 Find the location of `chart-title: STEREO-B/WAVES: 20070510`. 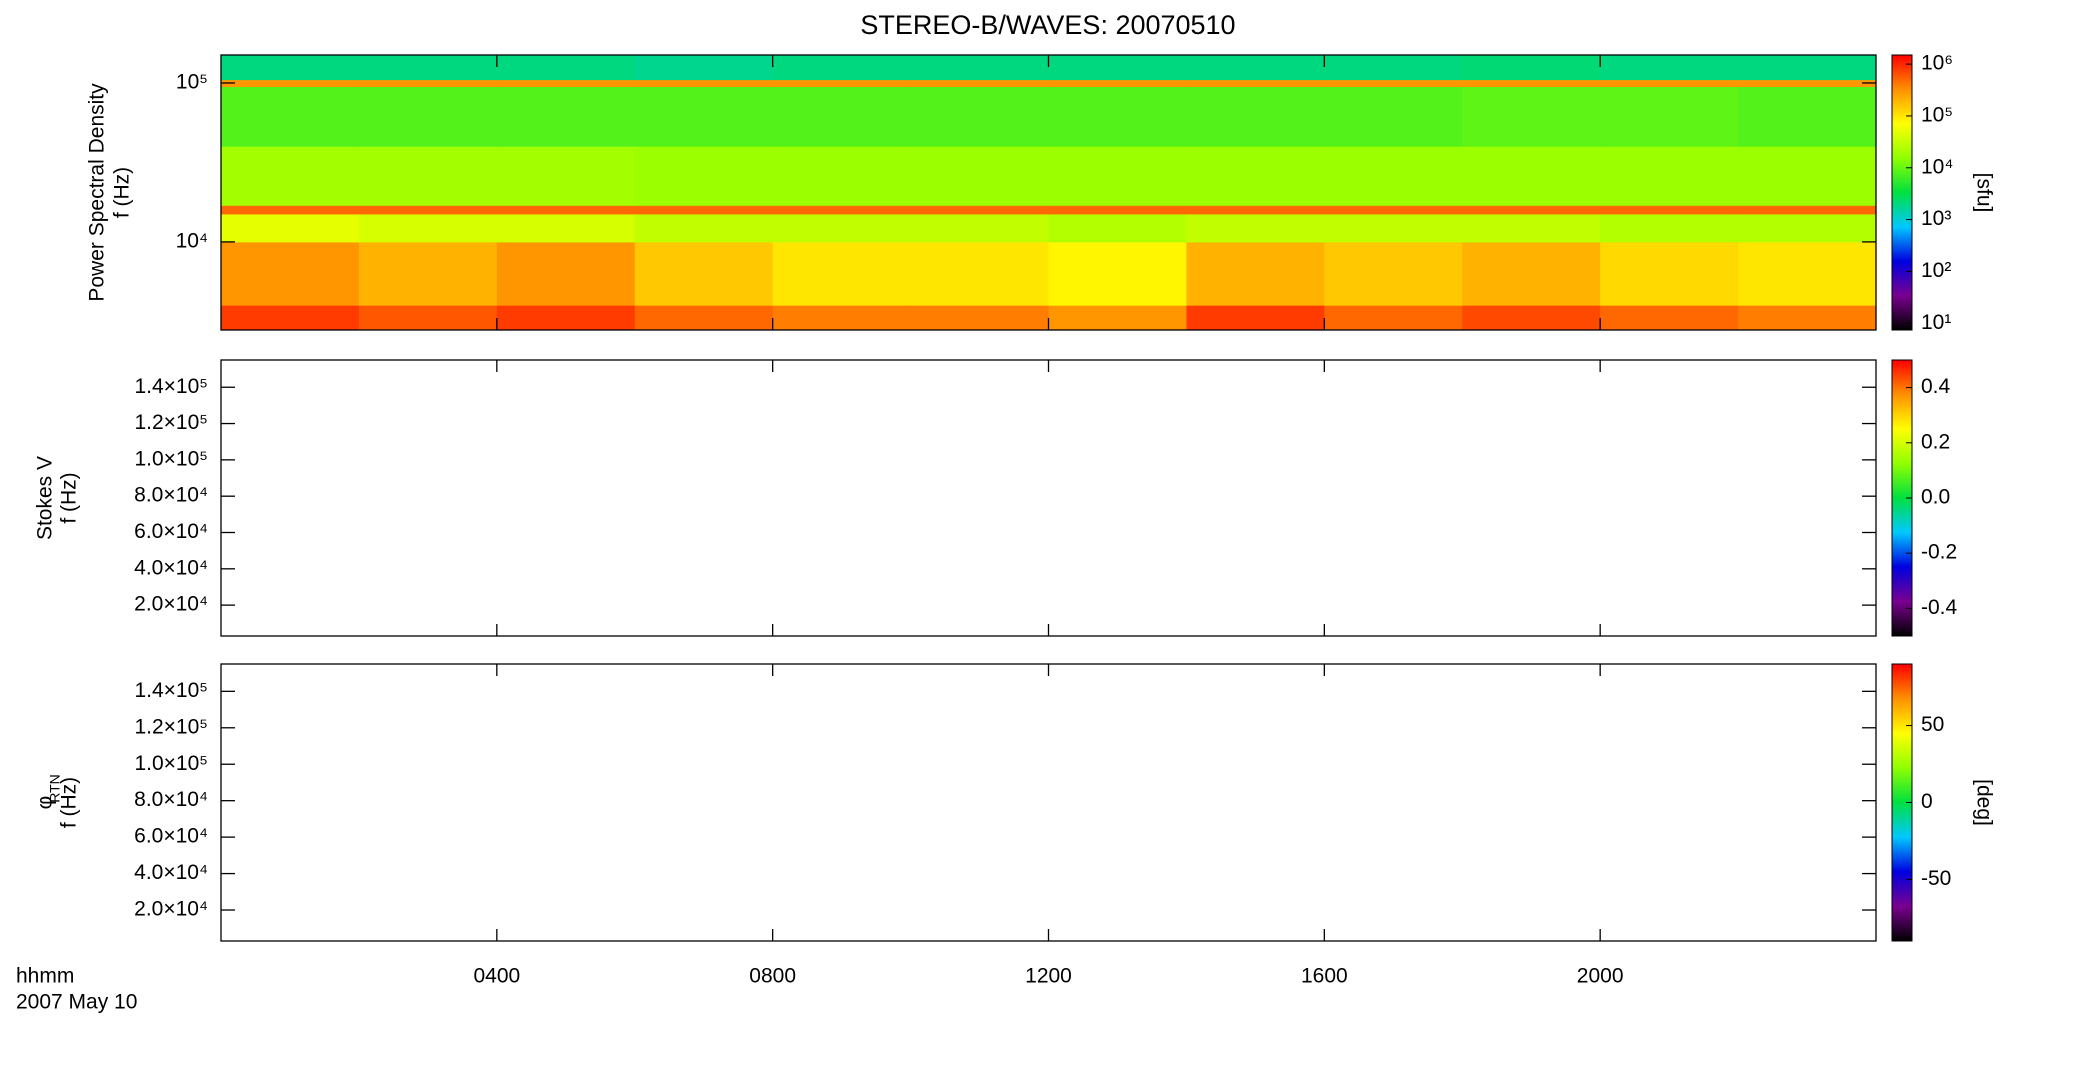

chart-title: STEREO-B/WAVES: 20070510 is located at coordinates (1047, 25).